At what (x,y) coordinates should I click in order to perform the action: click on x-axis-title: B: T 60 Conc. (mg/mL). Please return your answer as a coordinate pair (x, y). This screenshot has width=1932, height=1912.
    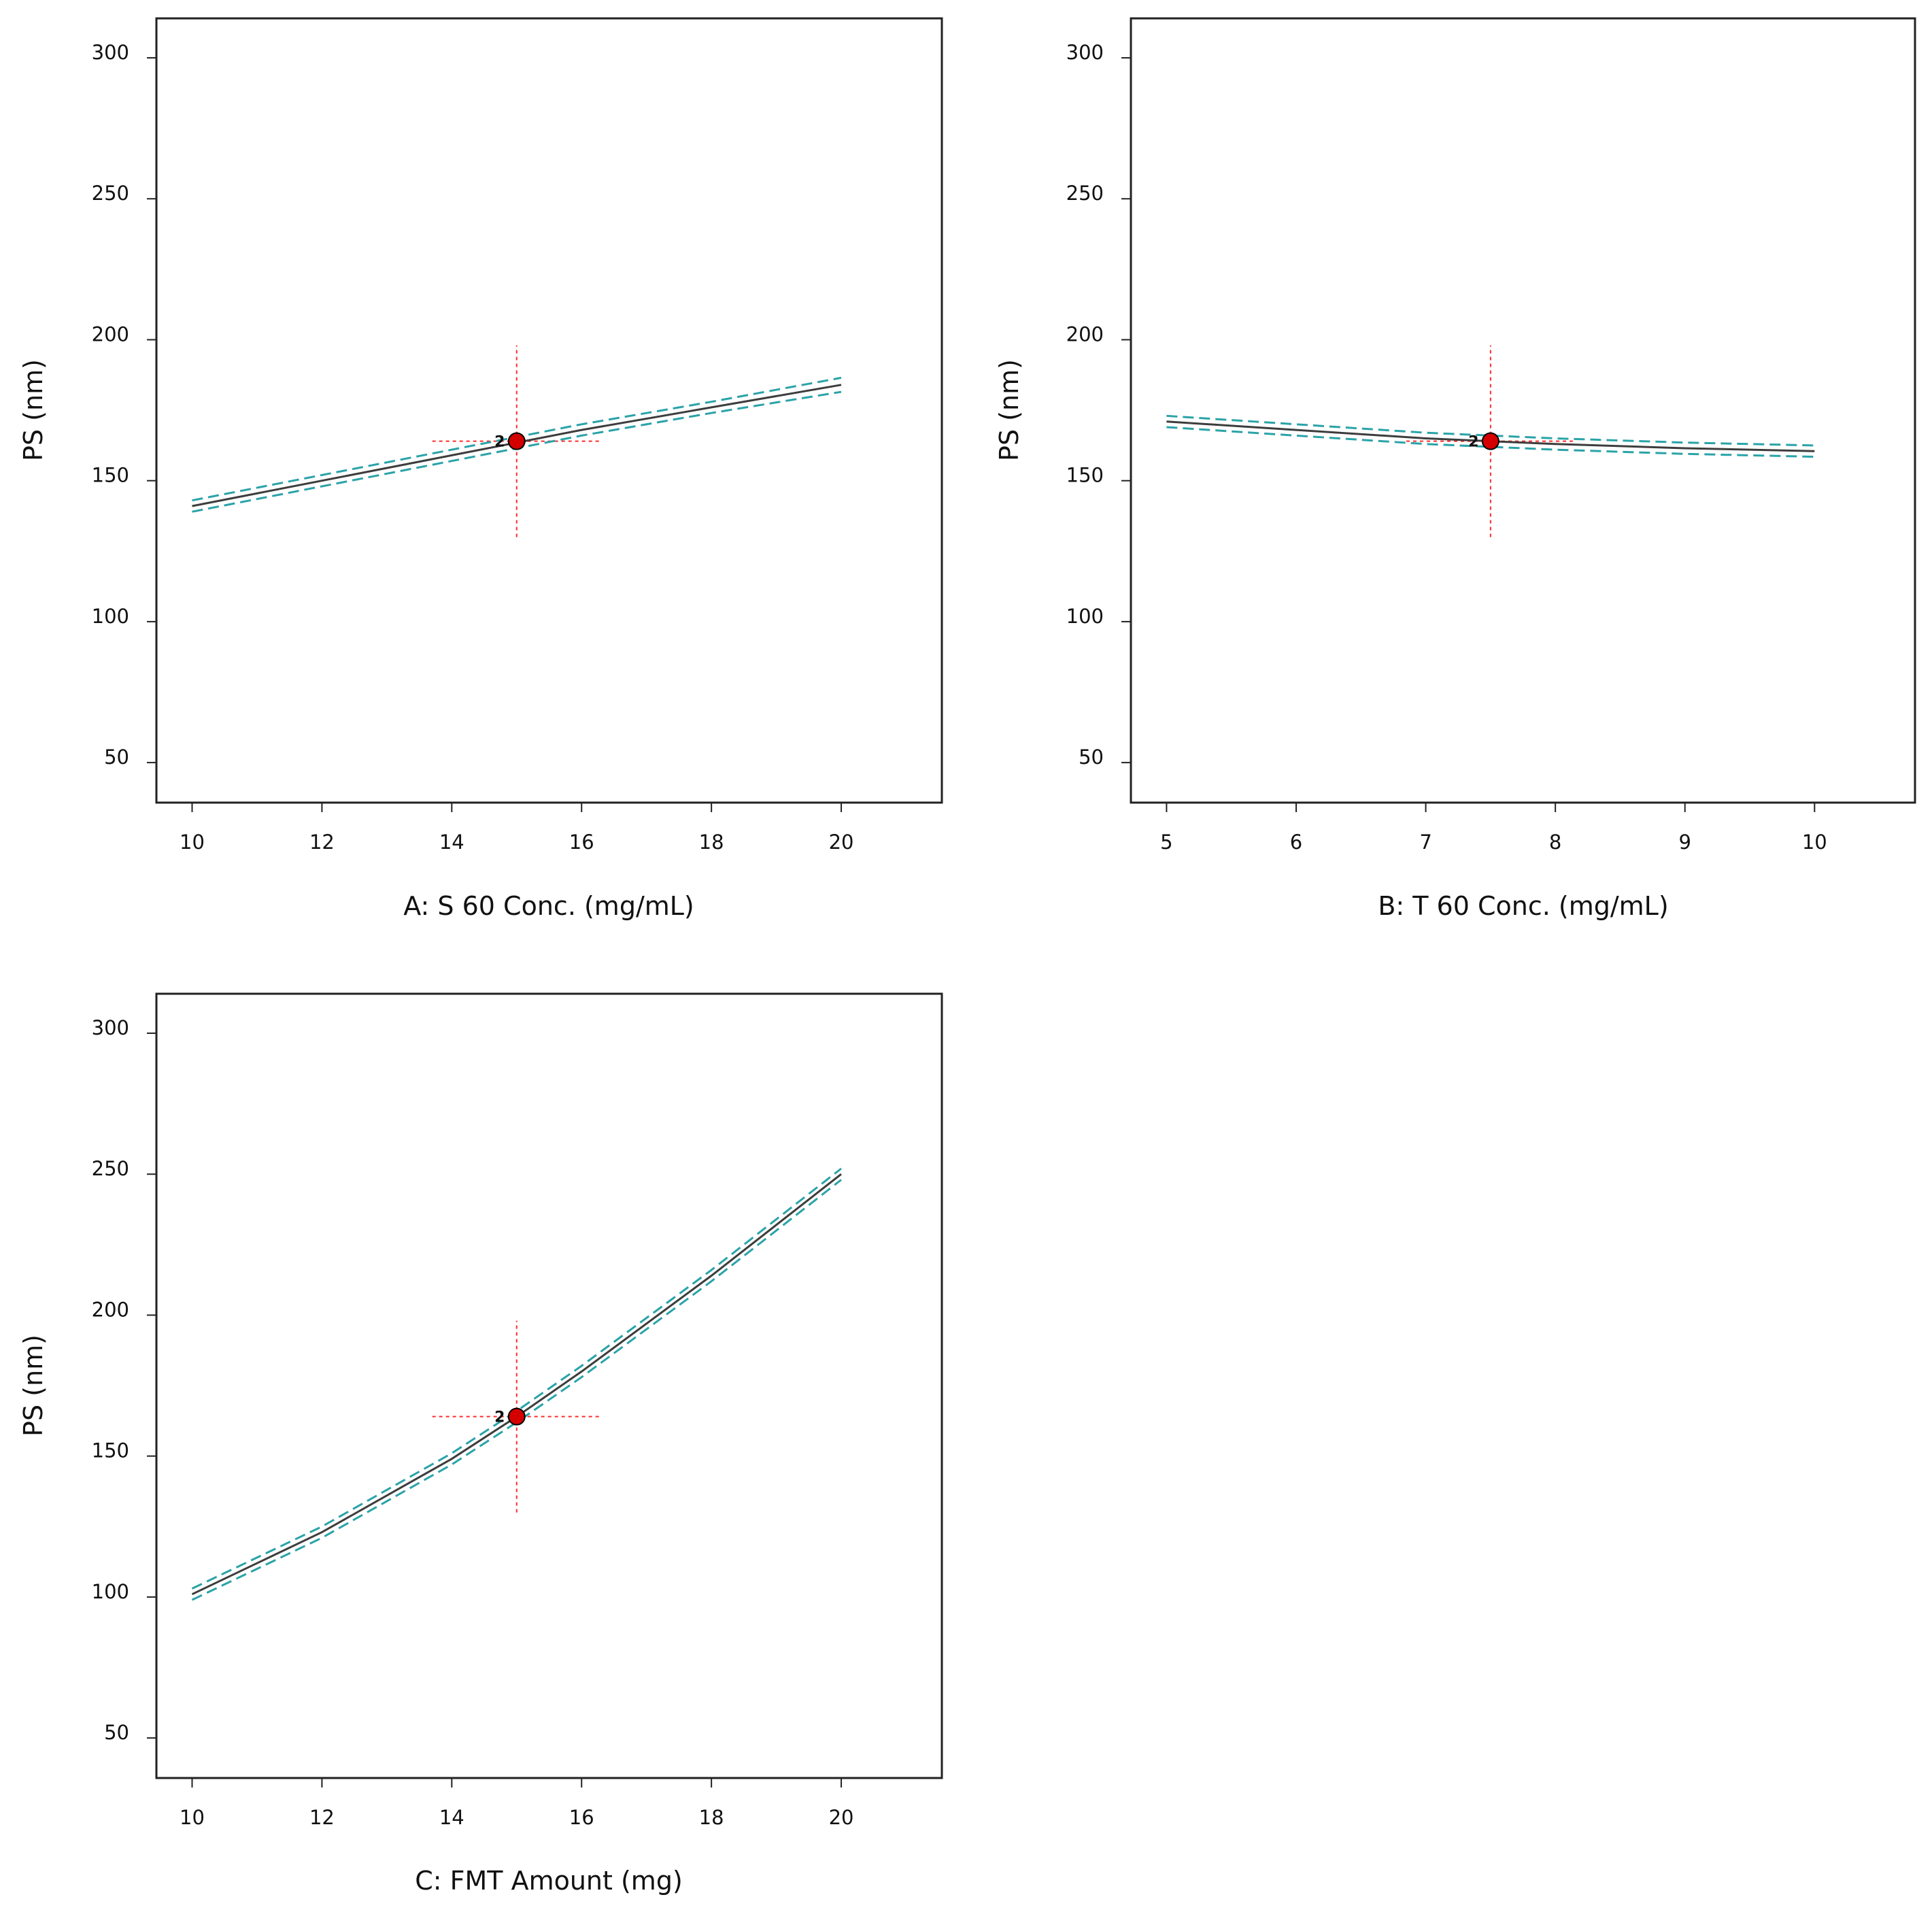
    Looking at the image, I should click on (1523, 906).